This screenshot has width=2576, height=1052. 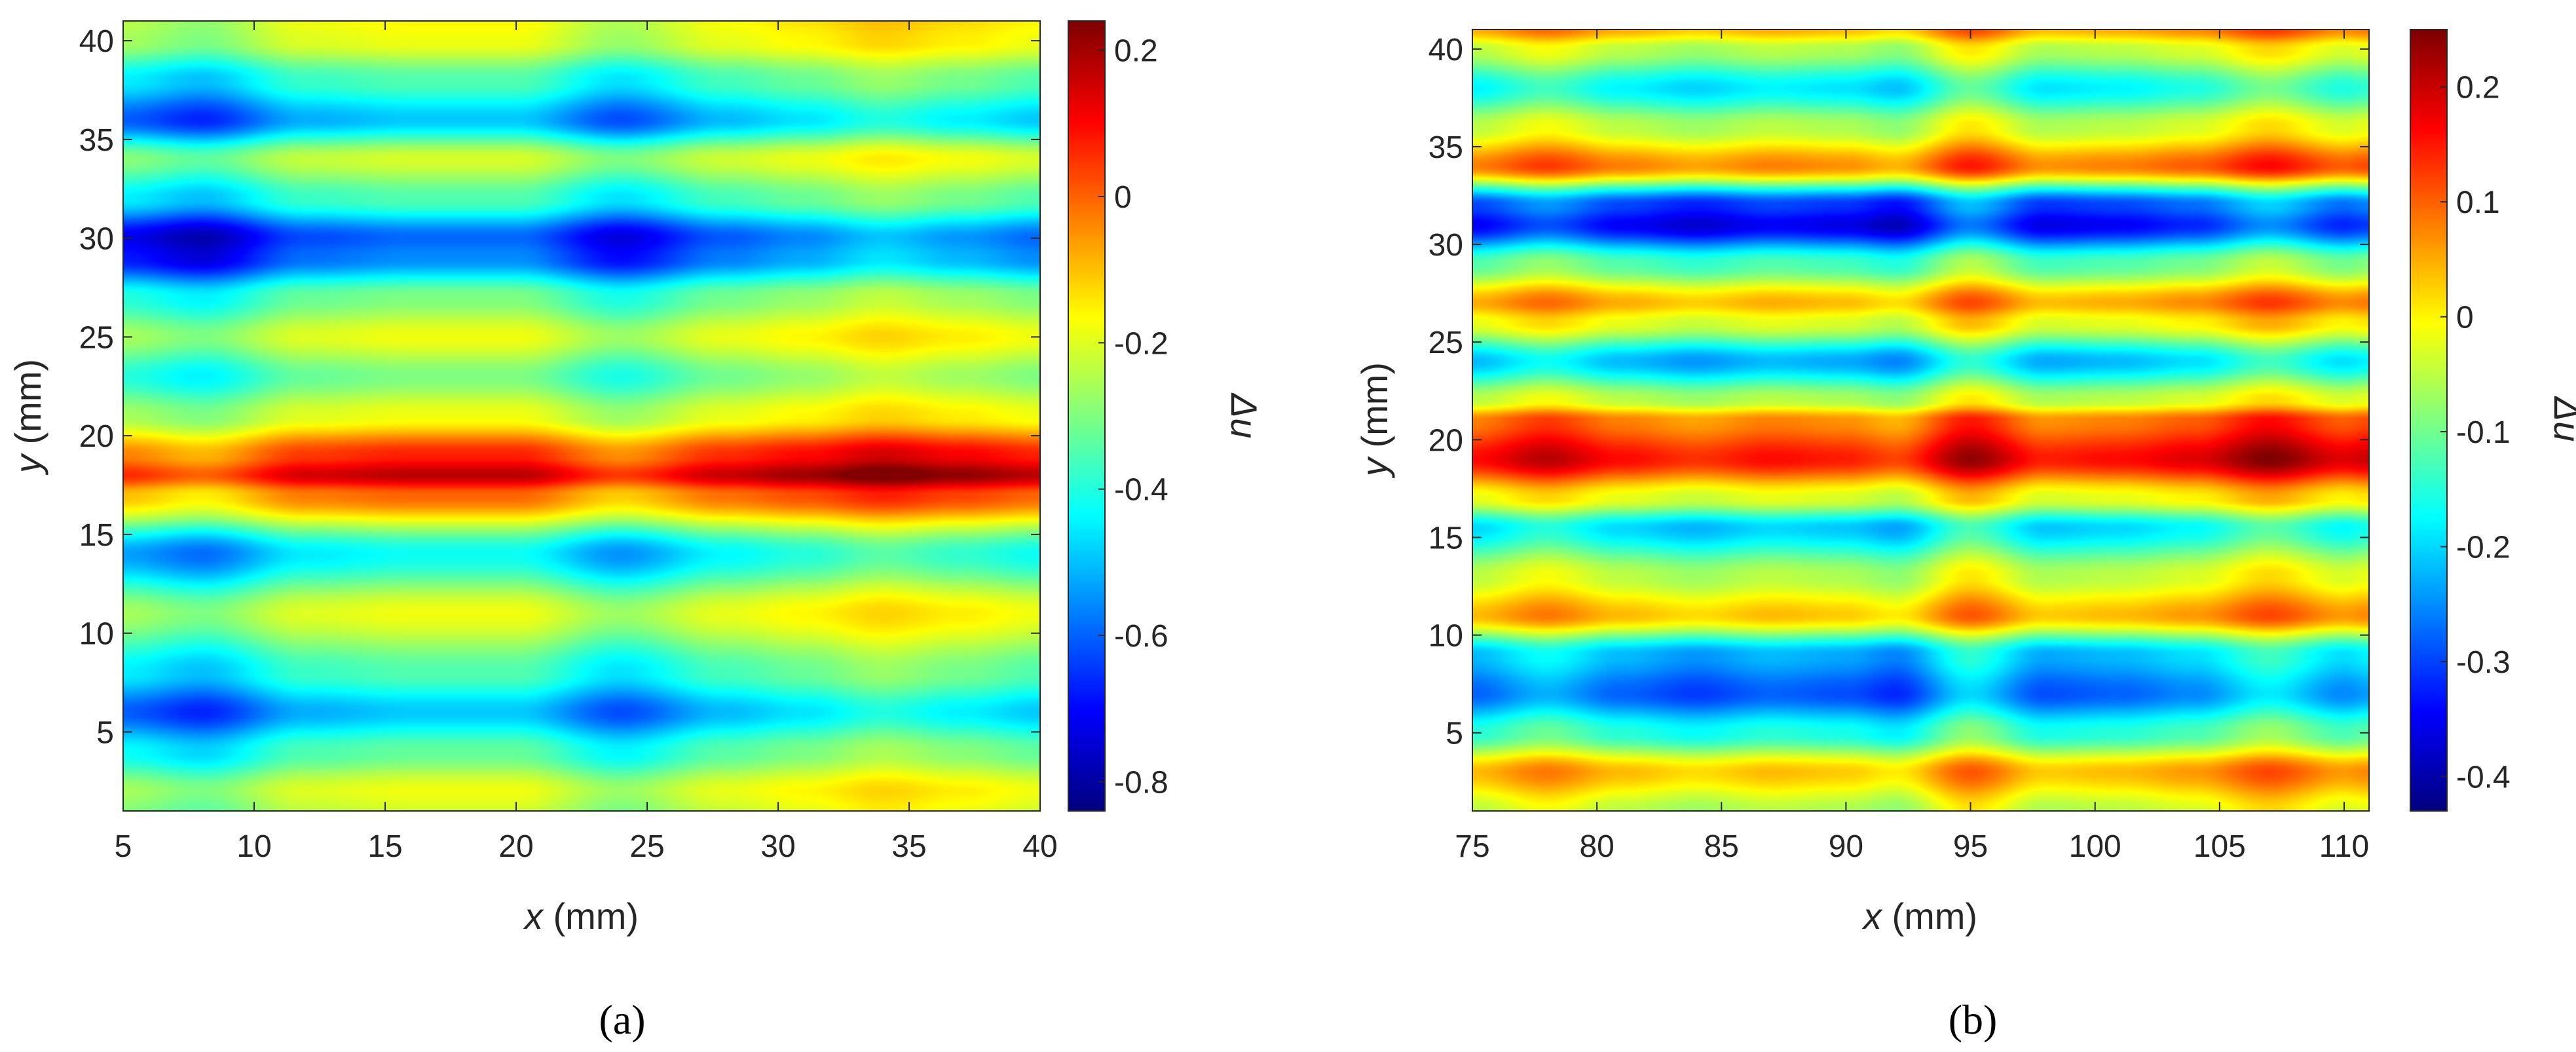 What do you see at coordinates (2483, 662) in the screenshot?
I see `colorbar-tick-label-b: -0.3` at bounding box center [2483, 662].